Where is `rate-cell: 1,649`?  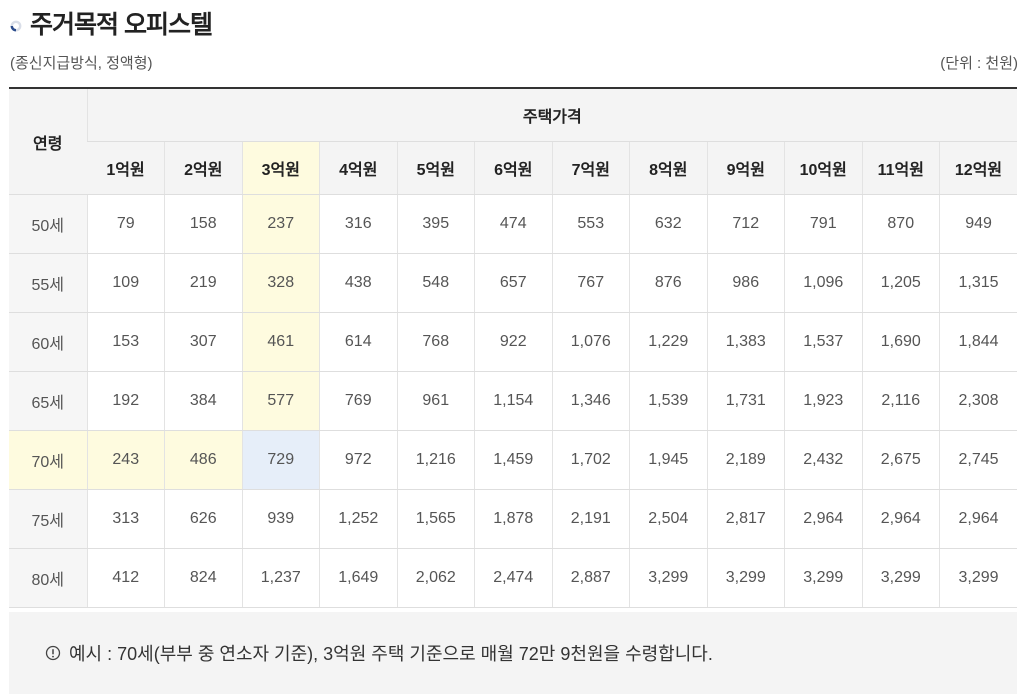
rate-cell: 1,649 is located at coordinates (358, 578).